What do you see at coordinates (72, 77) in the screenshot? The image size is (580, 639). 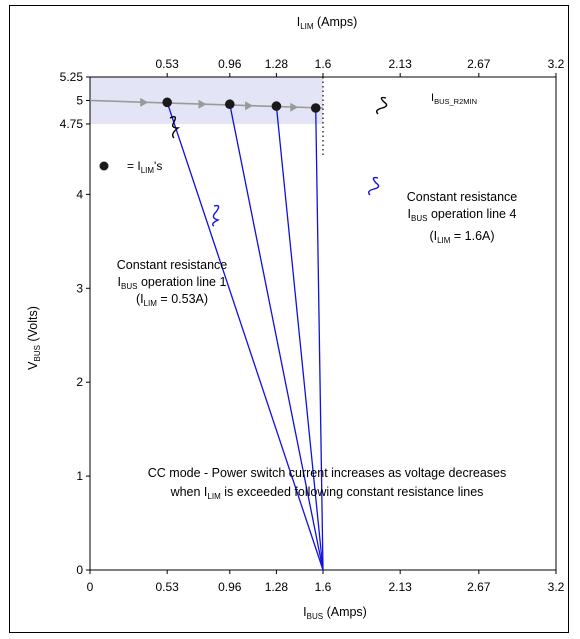 I see `y-tick-label-7: 5.25` at bounding box center [72, 77].